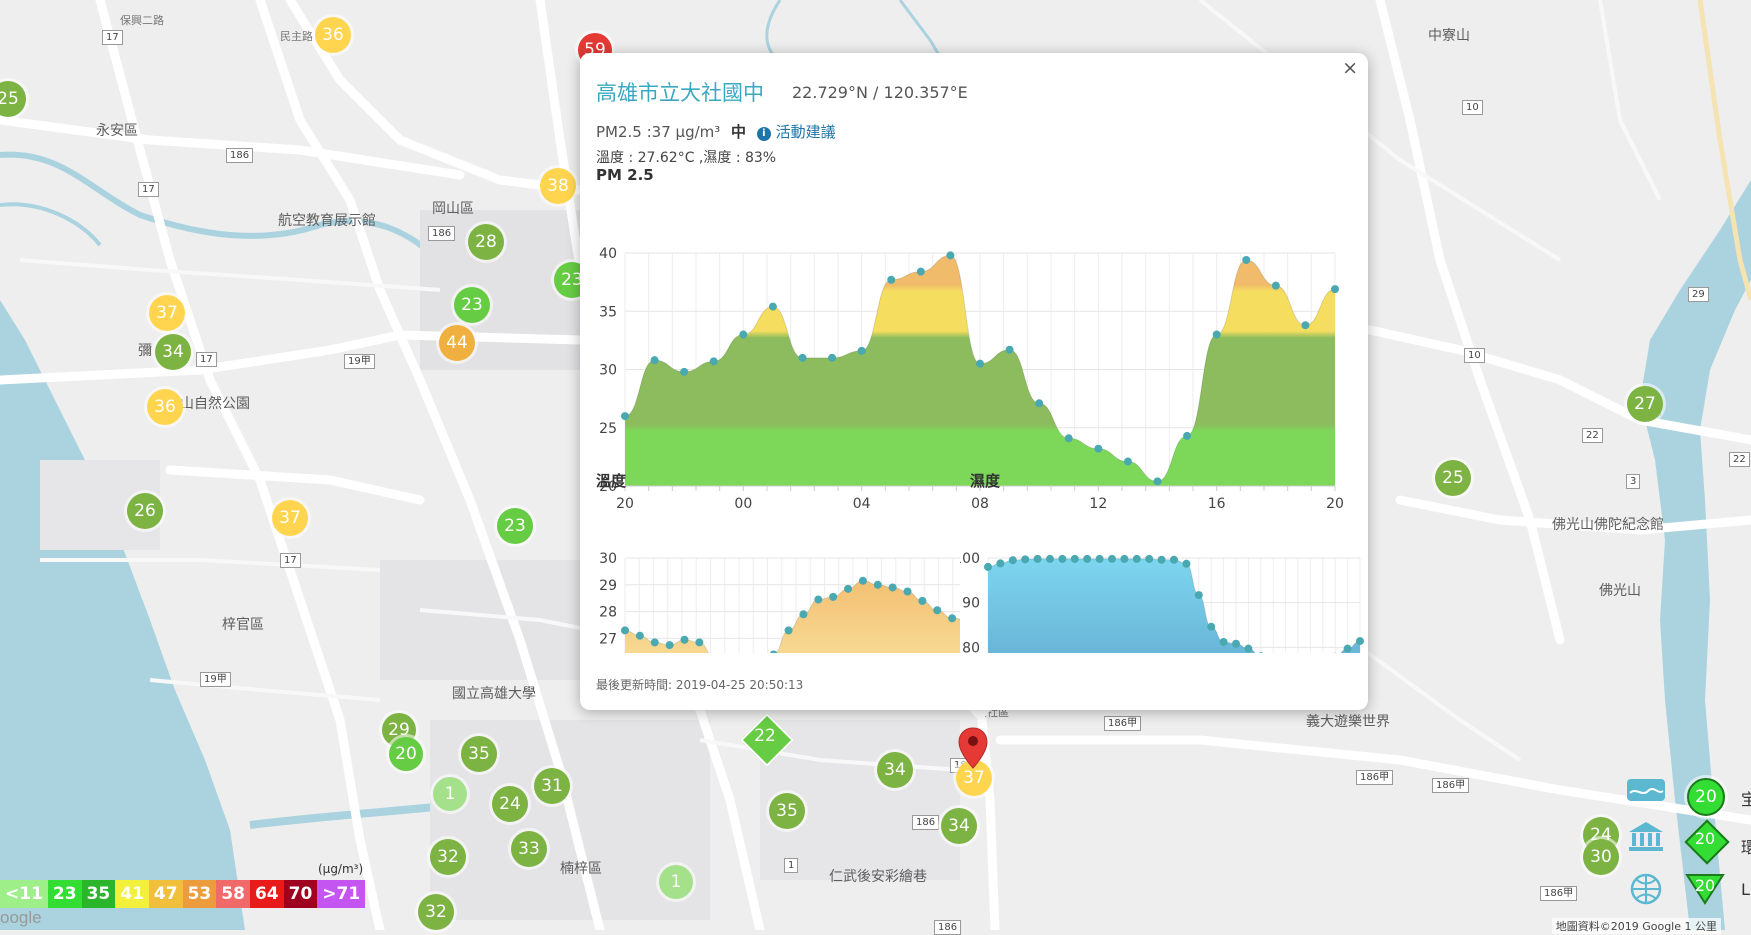 This screenshot has width=1751, height=935. What do you see at coordinates (608, 429) in the screenshot?
I see `y-tick-label: 25` at bounding box center [608, 429].